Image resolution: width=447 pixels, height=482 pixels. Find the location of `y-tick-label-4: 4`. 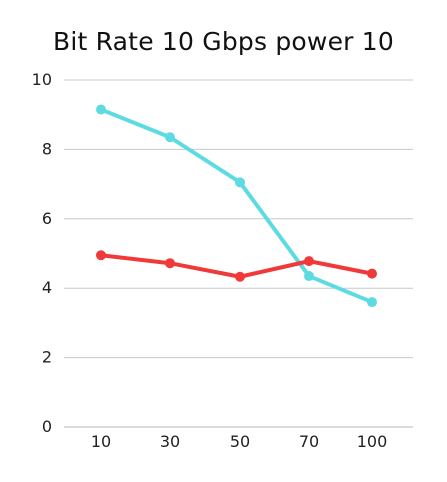

y-tick-label-4: 4 is located at coordinates (47, 287).